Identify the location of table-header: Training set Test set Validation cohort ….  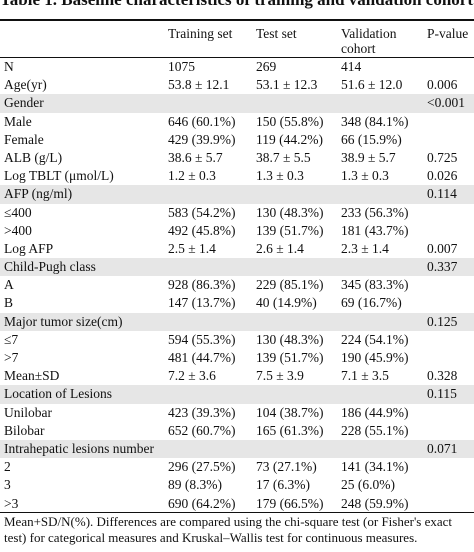
(237, 41).